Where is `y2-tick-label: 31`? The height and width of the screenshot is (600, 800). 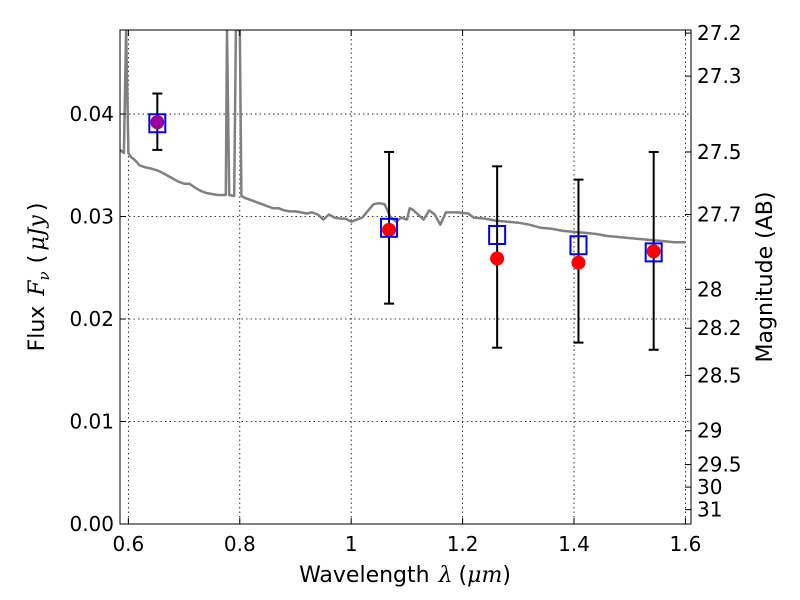 y2-tick-label: 31 is located at coordinates (709, 510).